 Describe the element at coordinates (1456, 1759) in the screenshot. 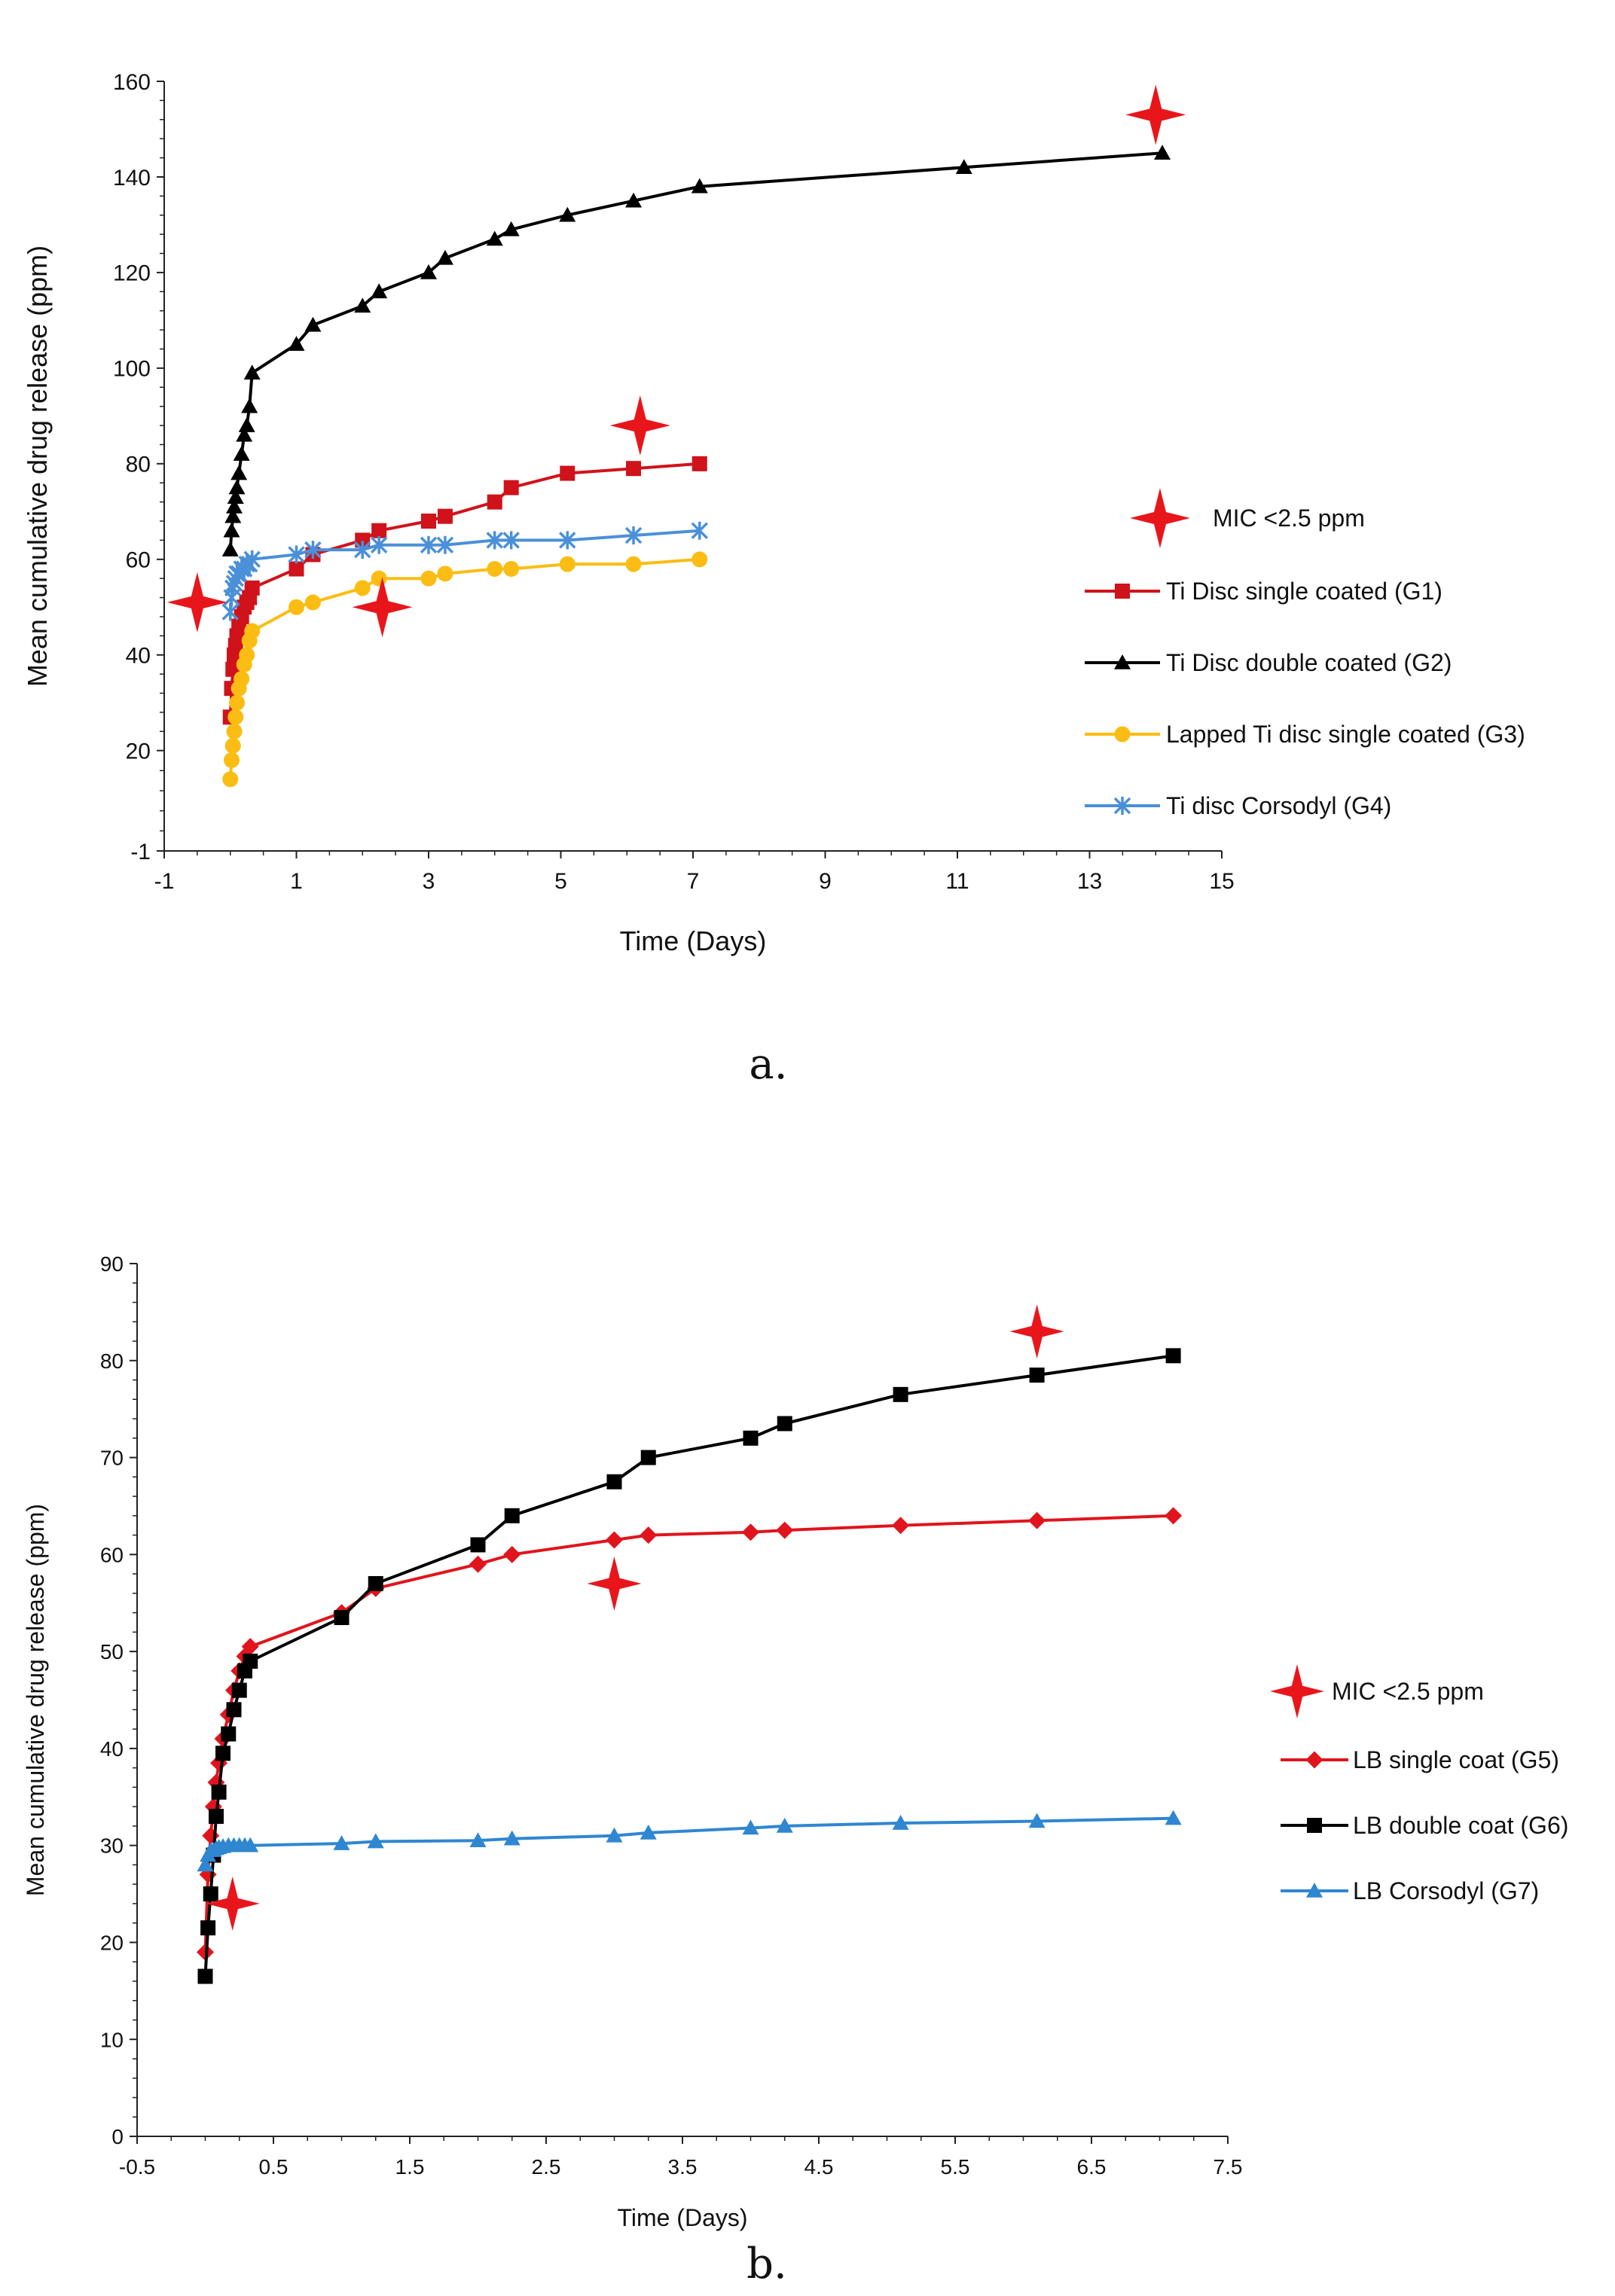

I see `legend-label: LB single coat (G5)` at that location.